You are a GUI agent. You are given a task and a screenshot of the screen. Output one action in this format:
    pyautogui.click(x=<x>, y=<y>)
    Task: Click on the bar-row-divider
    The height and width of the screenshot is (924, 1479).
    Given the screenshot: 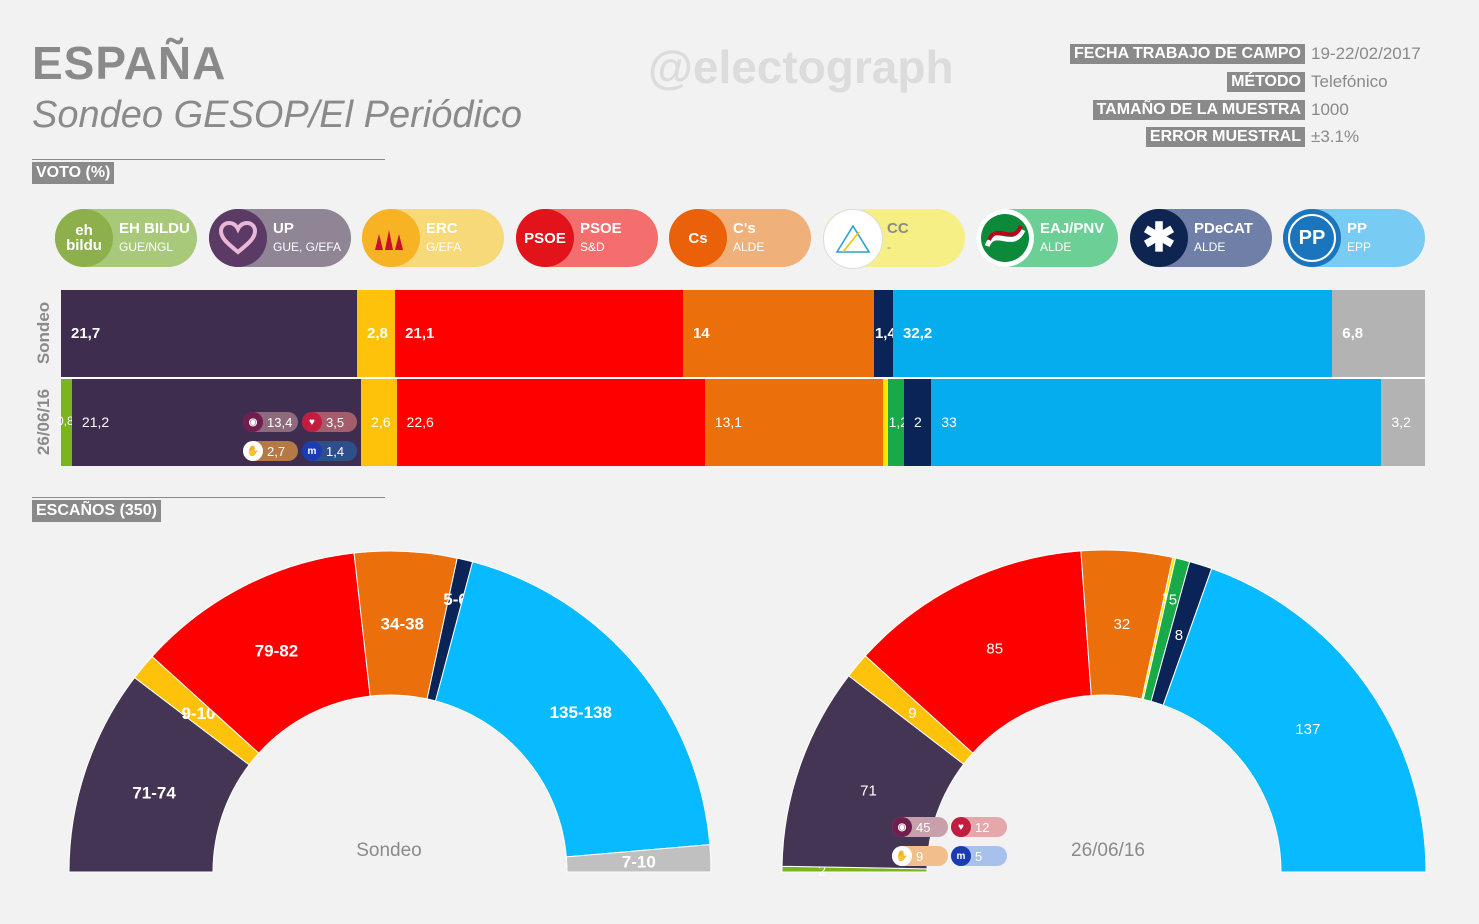 What is the action you would take?
    pyautogui.click(x=743, y=378)
    